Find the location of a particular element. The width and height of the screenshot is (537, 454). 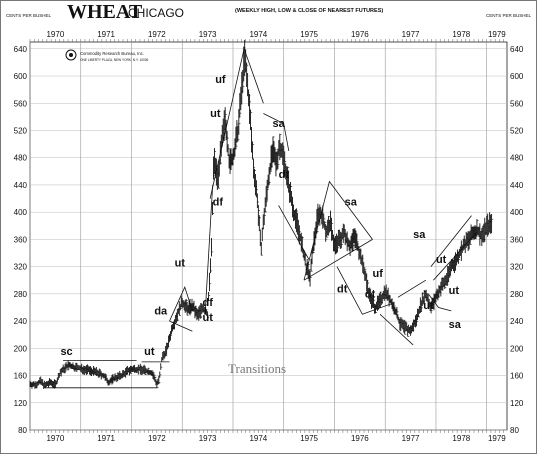

pattern-line-up-channel-1978-lower is located at coordinates (455, 256).